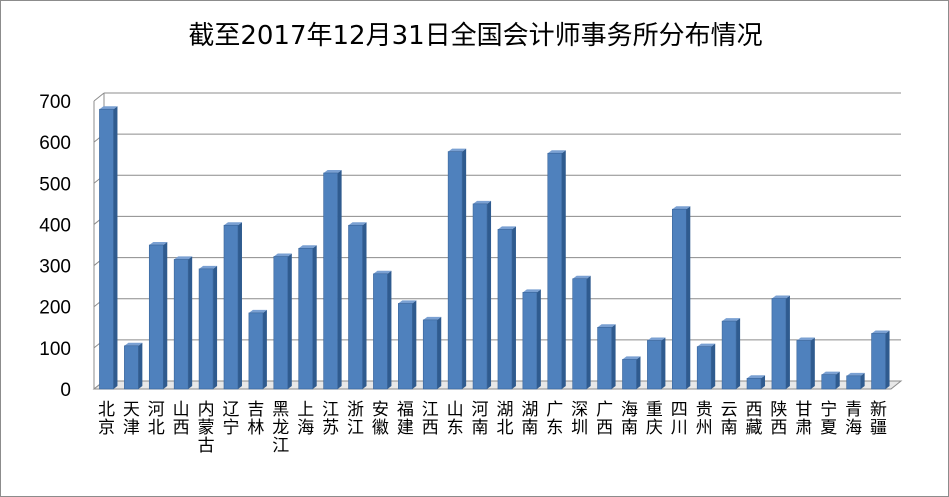 Image resolution: width=949 pixels, height=497 pixels. What do you see at coordinates (65, 390) in the screenshot?
I see `y-tick-label: 0` at bounding box center [65, 390].